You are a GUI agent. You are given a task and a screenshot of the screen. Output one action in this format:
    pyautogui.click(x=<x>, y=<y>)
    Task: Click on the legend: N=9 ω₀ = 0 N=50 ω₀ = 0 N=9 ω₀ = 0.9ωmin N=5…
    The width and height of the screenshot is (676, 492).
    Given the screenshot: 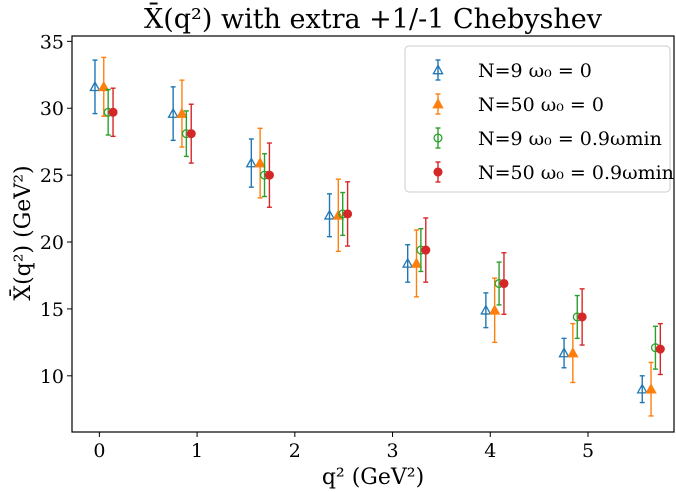 What is the action you would take?
    pyautogui.click(x=539, y=119)
    